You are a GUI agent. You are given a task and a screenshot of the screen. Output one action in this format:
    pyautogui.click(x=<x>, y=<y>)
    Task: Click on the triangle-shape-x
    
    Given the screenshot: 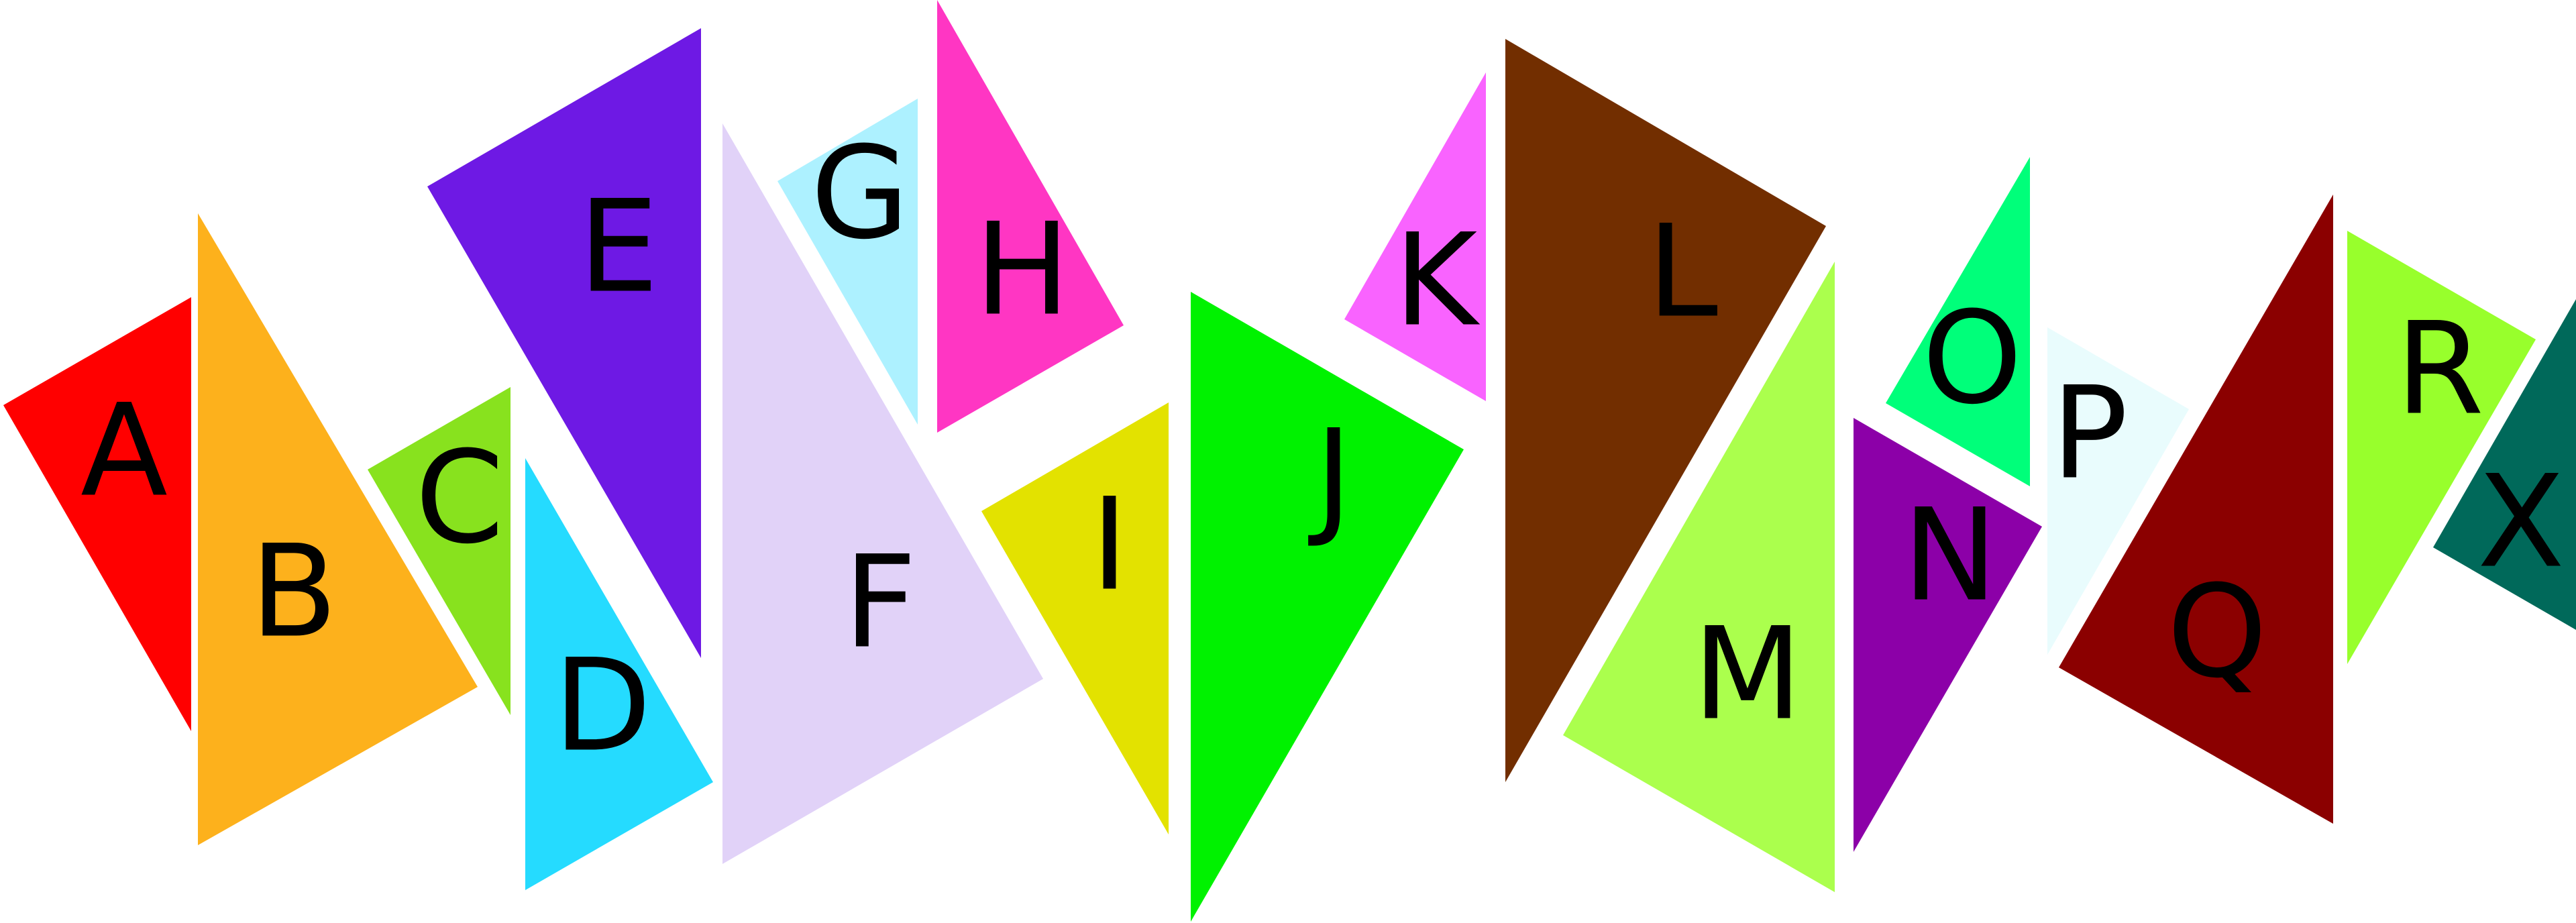 What is the action you would take?
    pyautogui.click(x=2504, y=465)
    